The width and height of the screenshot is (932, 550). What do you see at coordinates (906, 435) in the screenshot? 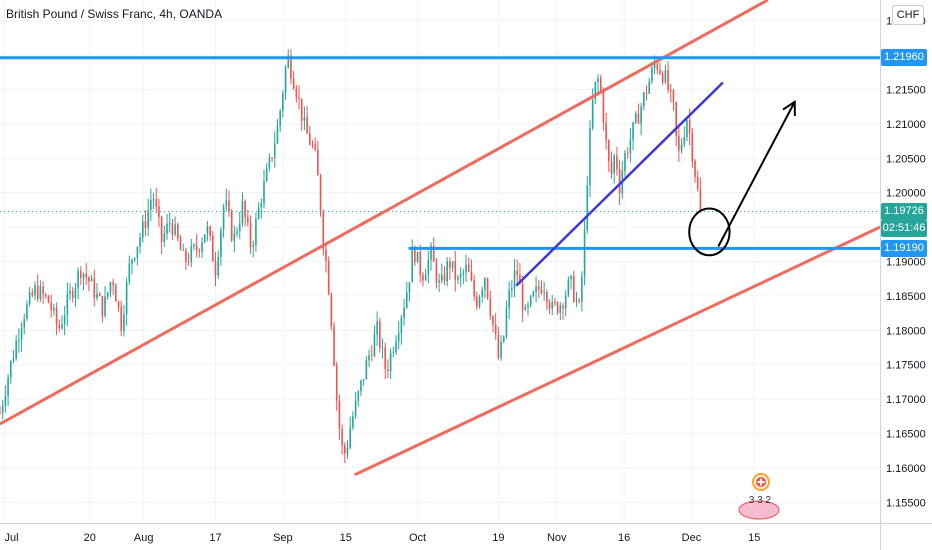
I see `y-tick-label: 1.16500` at bounding box center [906, 435].